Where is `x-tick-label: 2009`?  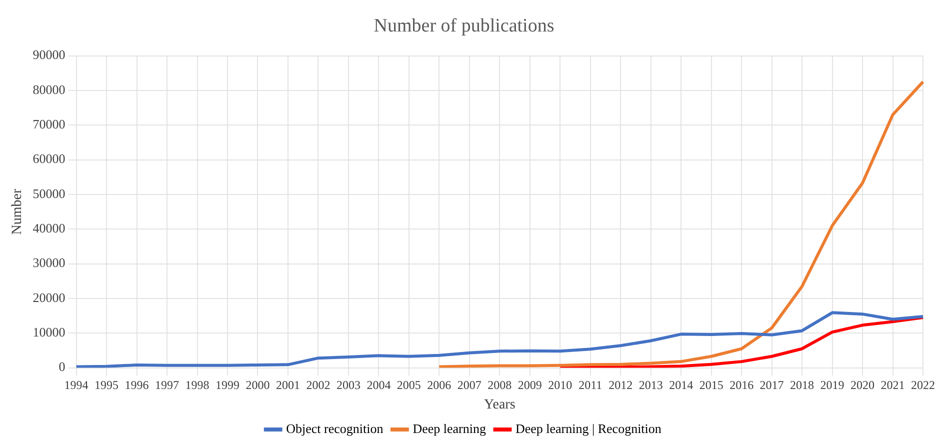 x-tick-label: 2009 is located at coordinates (530, 385).